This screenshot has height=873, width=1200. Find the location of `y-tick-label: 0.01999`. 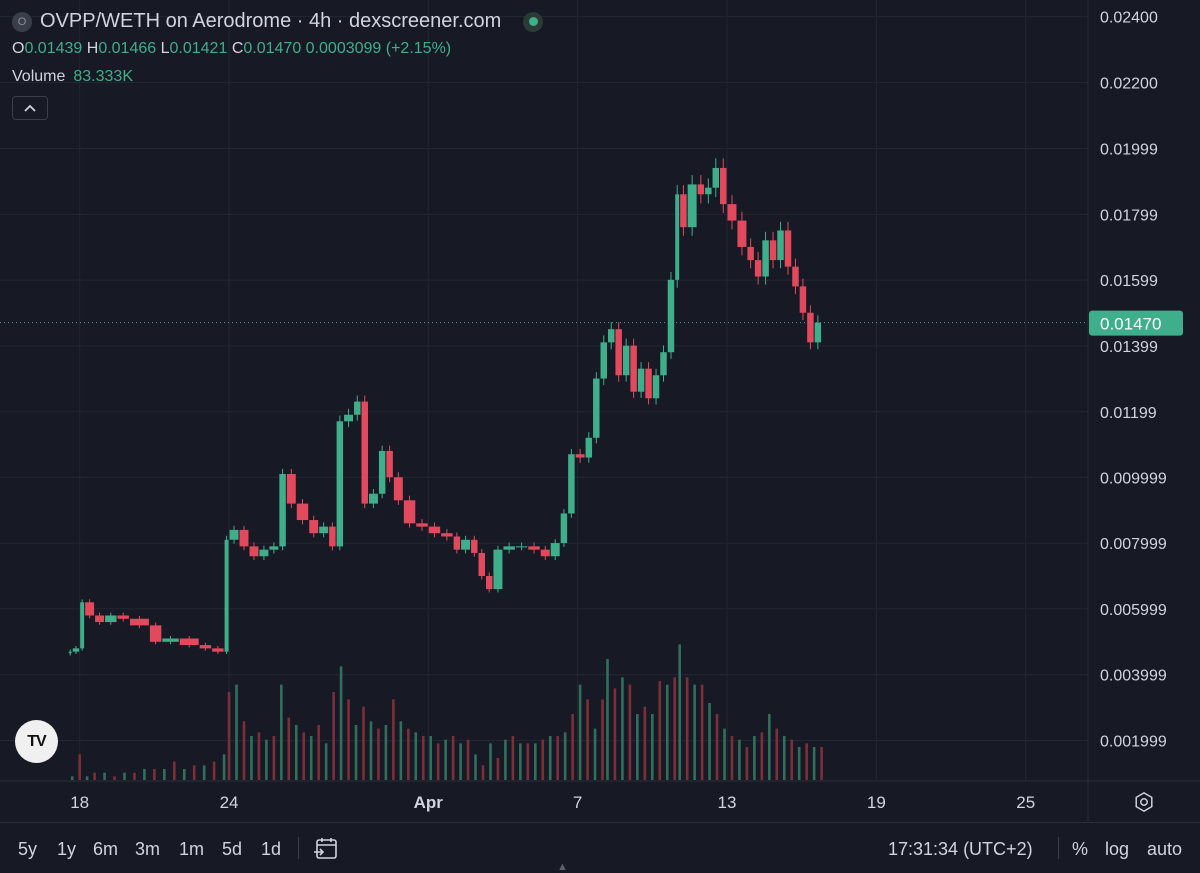

y-tick-label: 0.01999 is located at coordinates (1129, 150).